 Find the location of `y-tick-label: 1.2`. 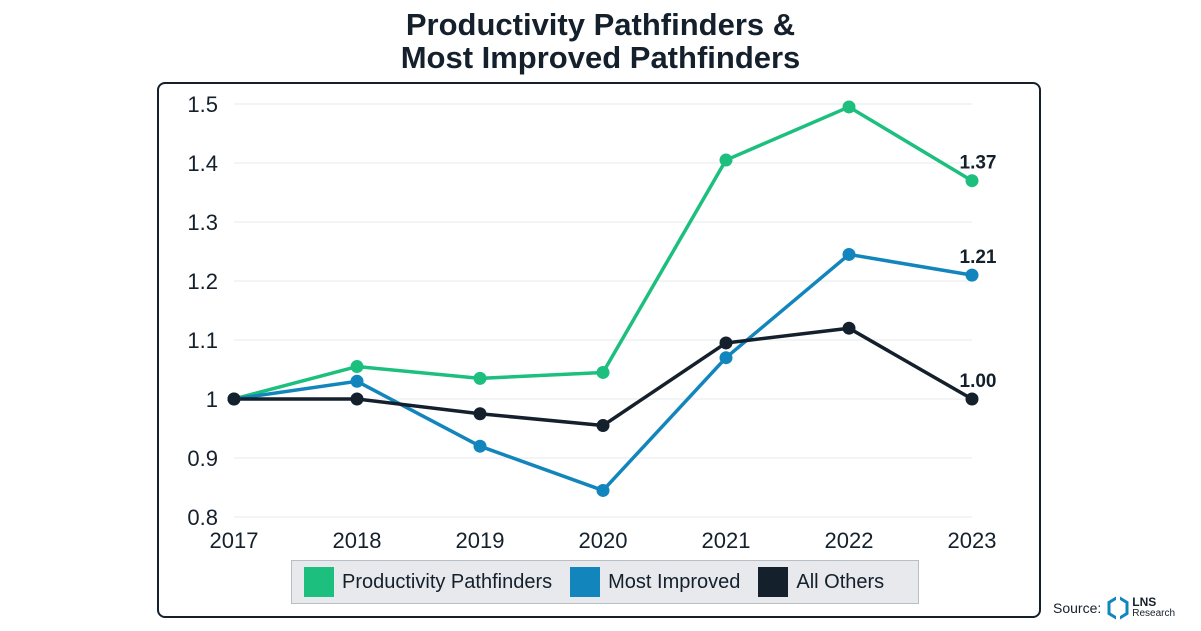

y-tick-label: 1.2 is located at coordinates (202, 281).